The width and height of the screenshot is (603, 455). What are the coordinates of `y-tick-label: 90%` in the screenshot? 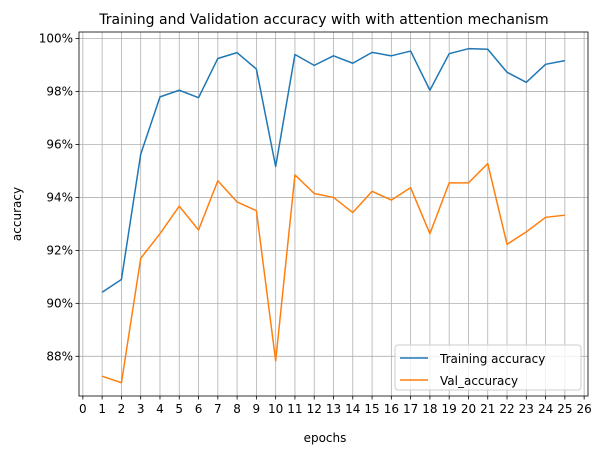 It's located at (59, 303).